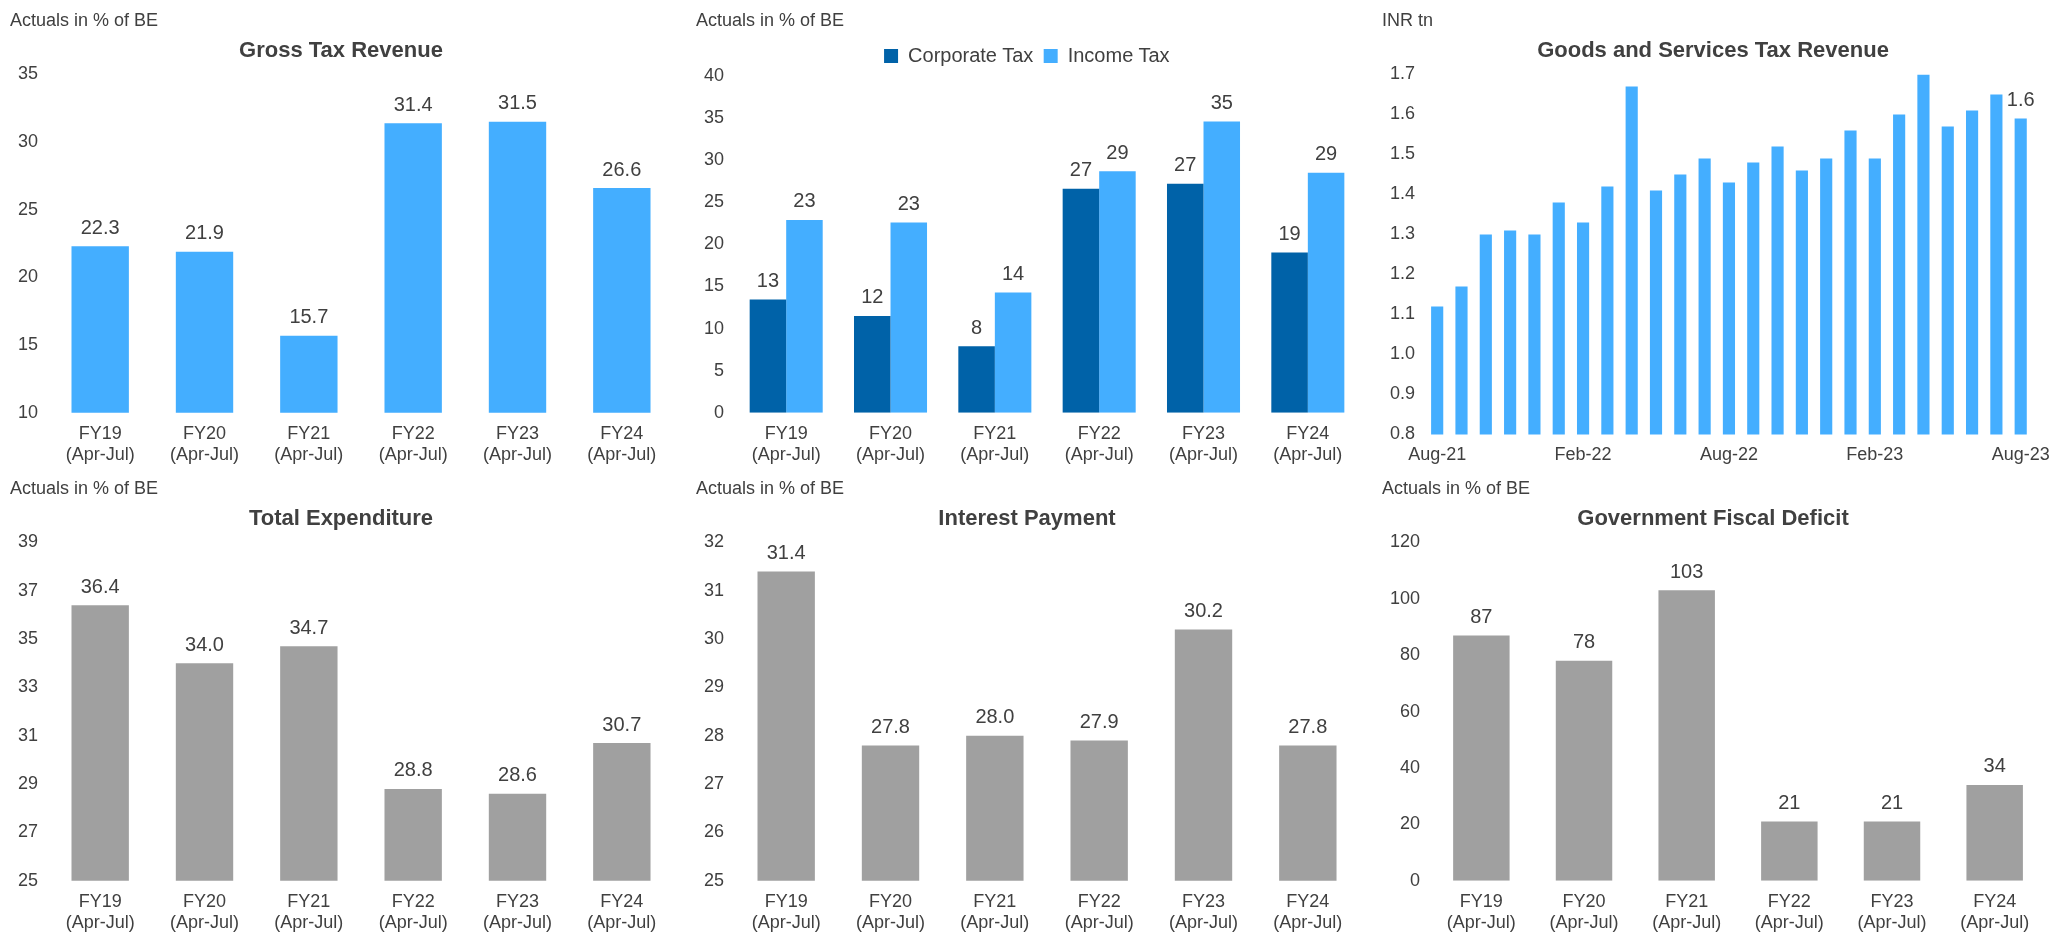  I want to click on y-tick-label: 28, so click(714, 734).